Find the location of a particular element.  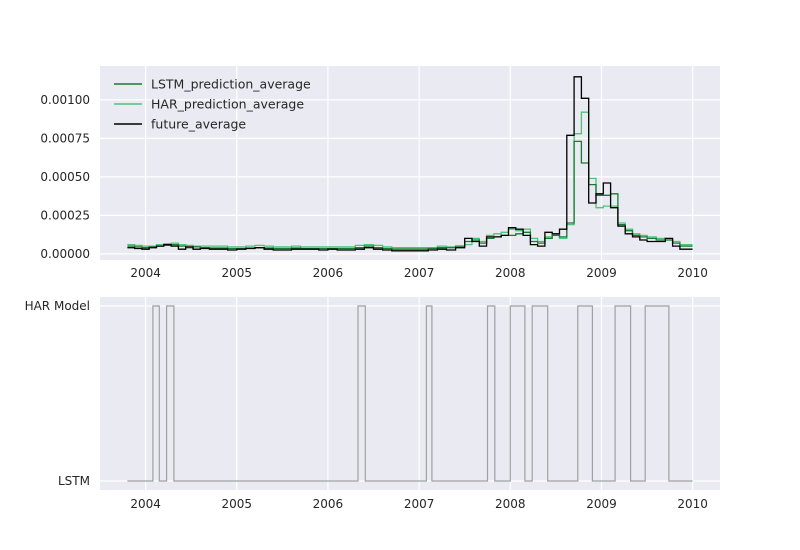

top-y-tick-label: 0.00100 is located at coordinates (65, 100).